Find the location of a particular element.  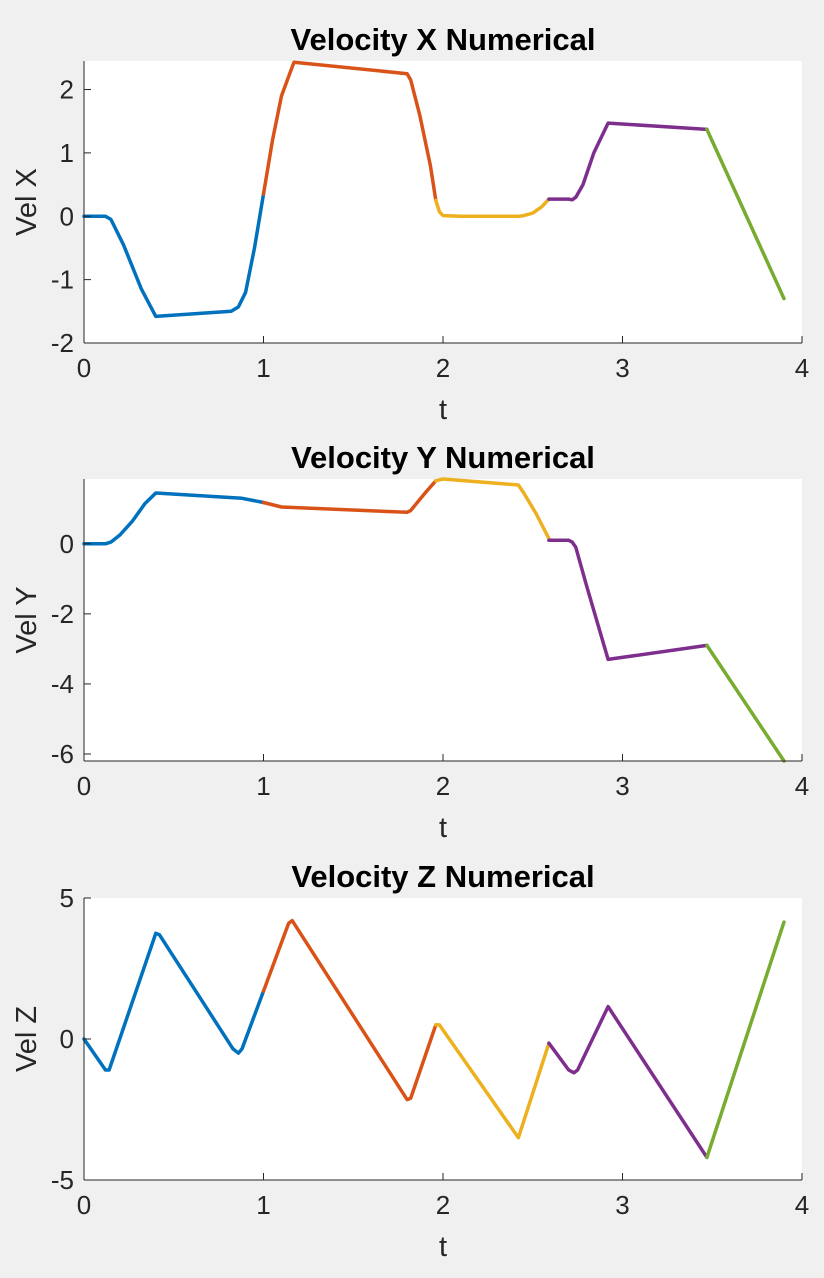

chart-title: Velocity Y Numerical is located at coordinates (443, 457).